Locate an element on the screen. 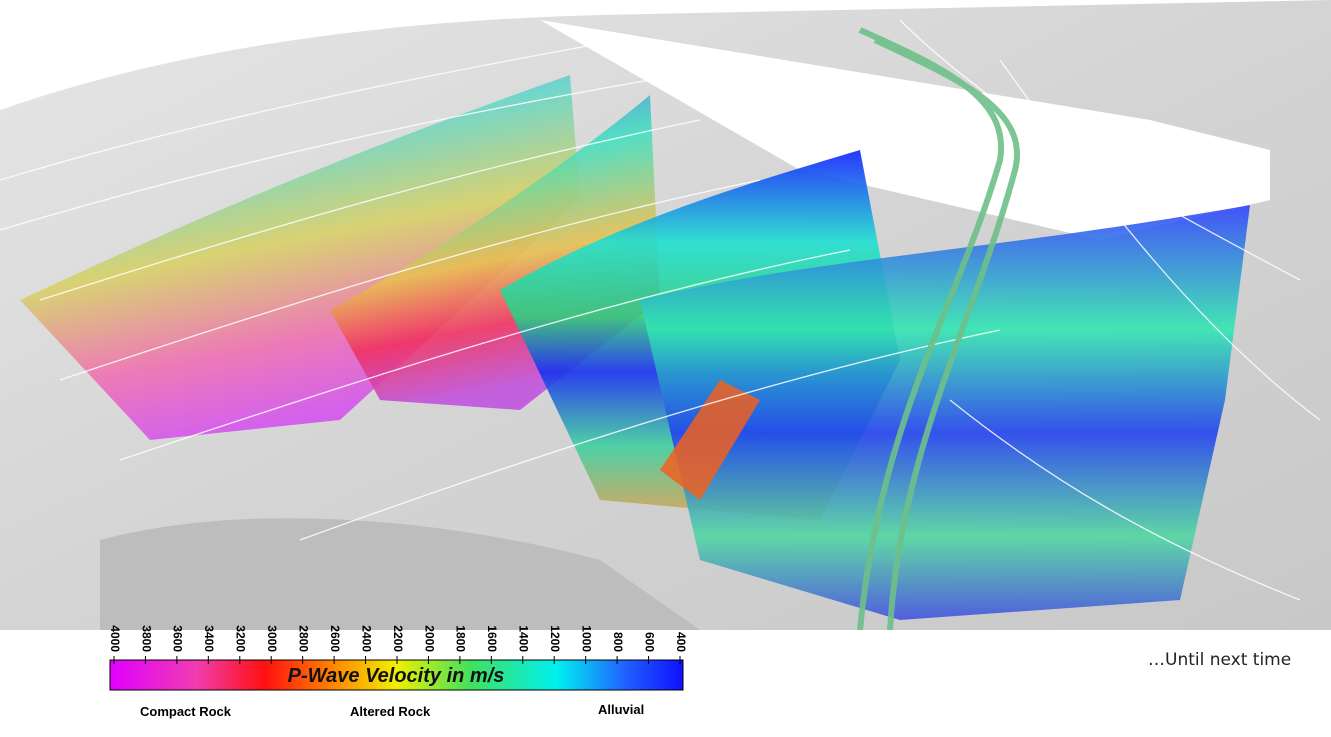 This screenshot has width=1331, height=737. tick-label: 1200 is located at coordinates (555, 638).